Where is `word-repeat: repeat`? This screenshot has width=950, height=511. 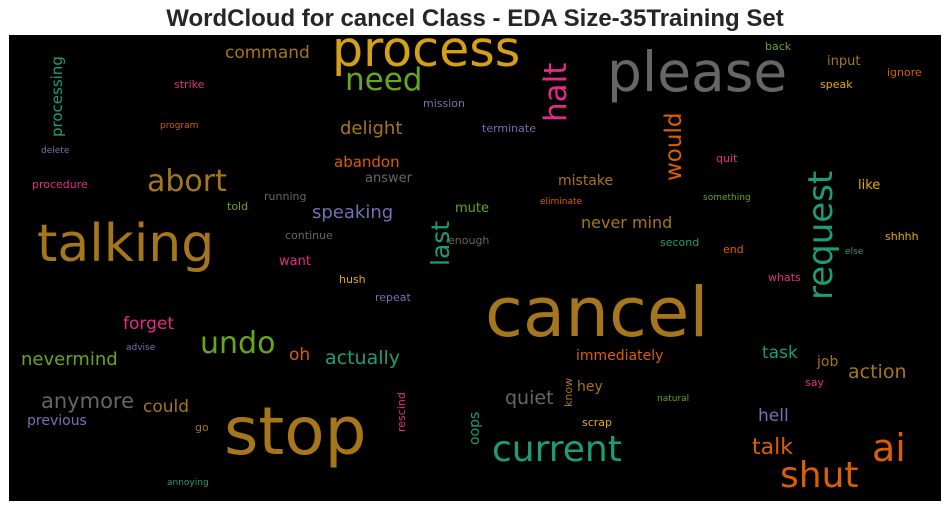
word-repeat: repeat is located at coordinates (393, 297).